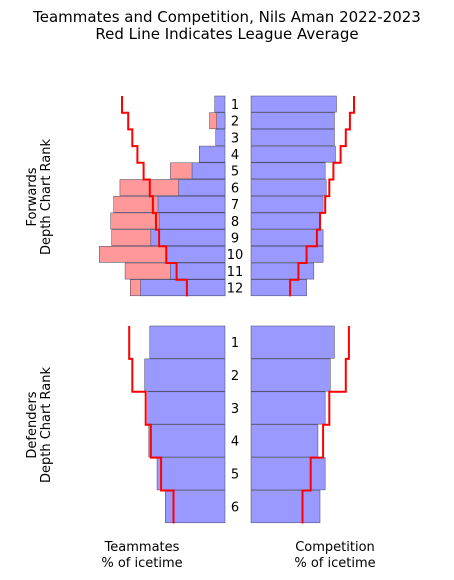  What do you see at coordinates (235, 409) in the screenshot?
I see `defenders-rank-label-3: 3` at bounding box center [235, 409].